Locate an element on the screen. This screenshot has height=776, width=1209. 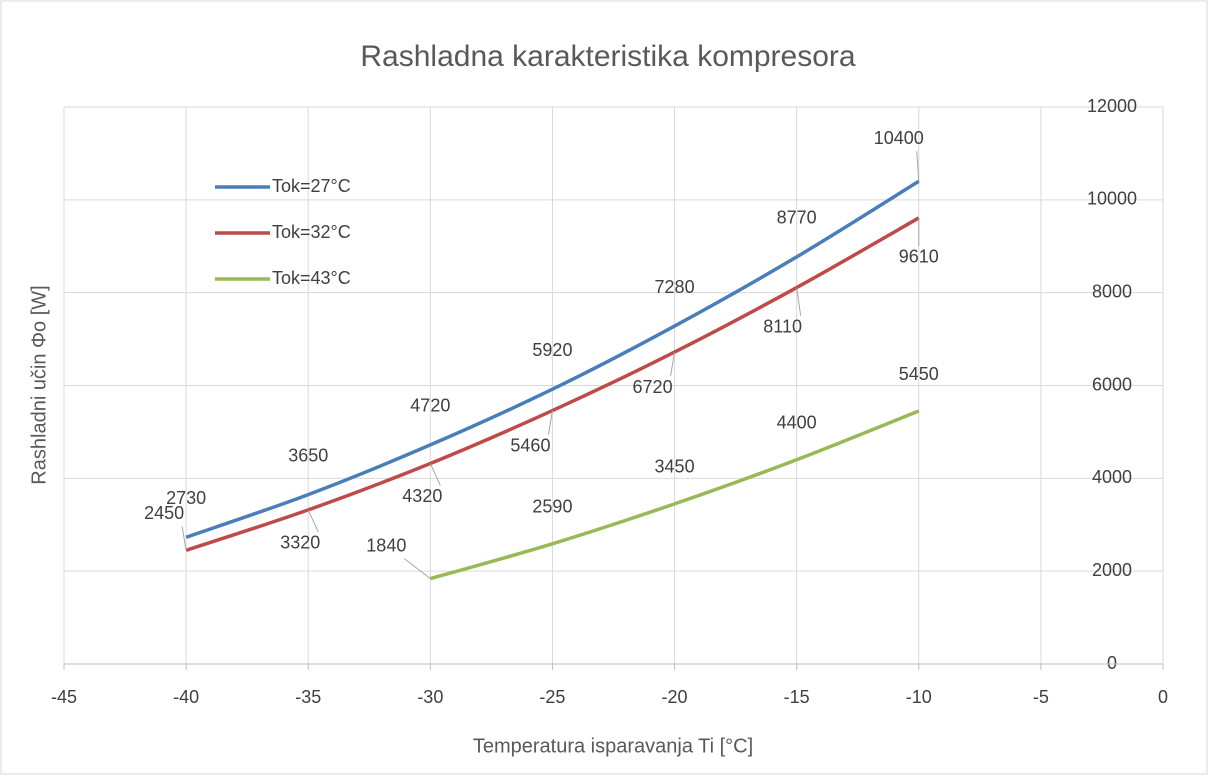
y-tick-label: 0 is located at coordinates (1112, 663).